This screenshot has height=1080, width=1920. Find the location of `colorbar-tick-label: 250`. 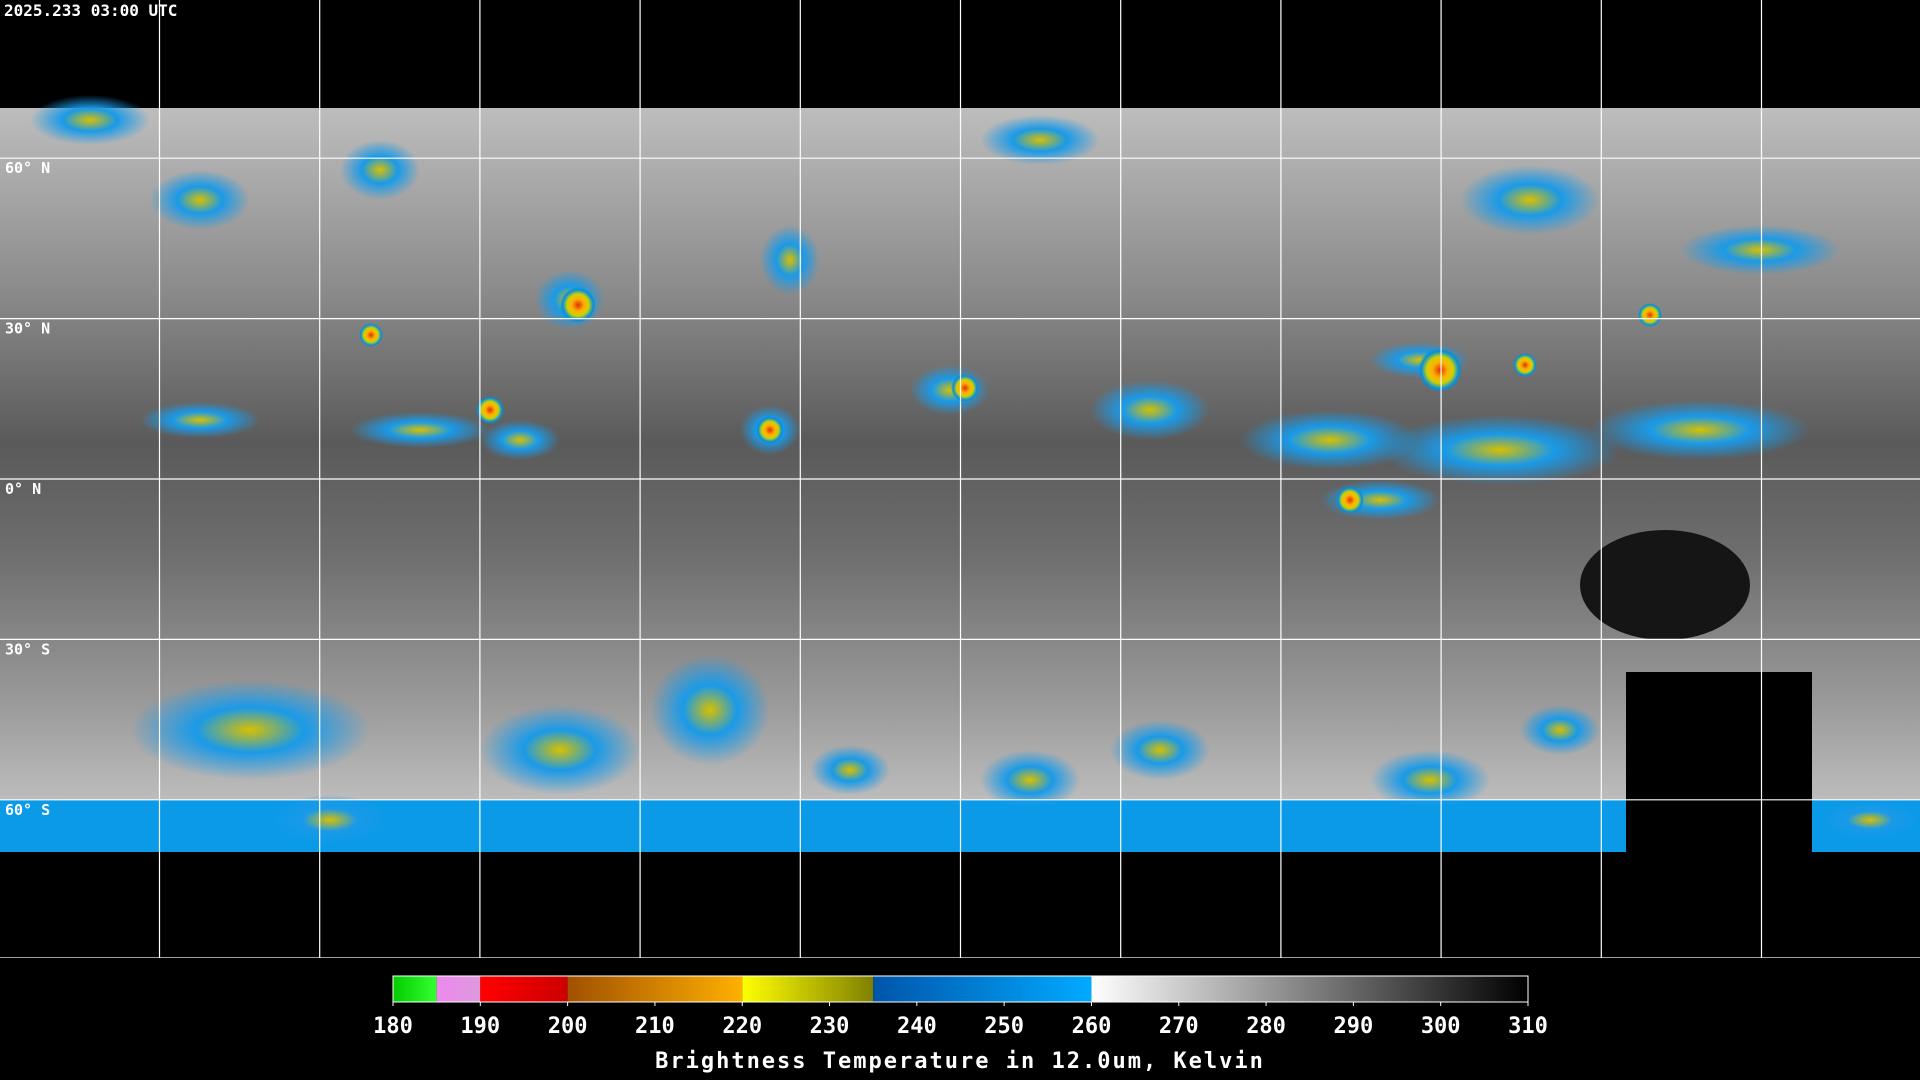

colorbar-tick-label: 250 is located at coordinates (1004, 1026).